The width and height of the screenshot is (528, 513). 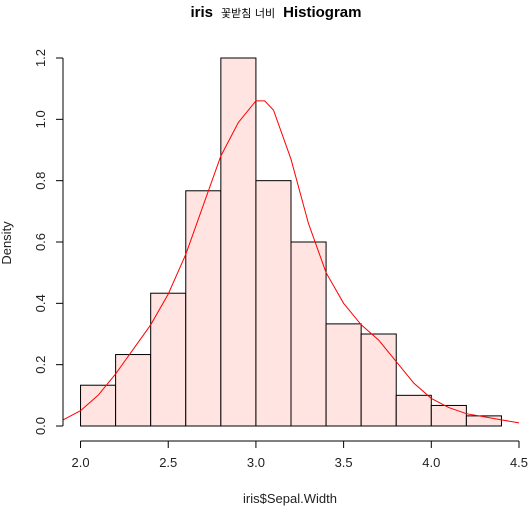 What do you see at coordinates (276, 12) in the screenshot?
I see `chart-title: iris 꽃받침 너비 Histiogram` at bounding box center [276, 12].